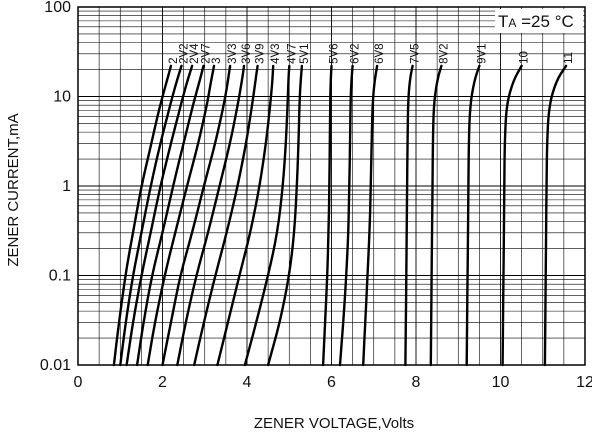 The image size is (592, 442). I want to click on zener-curve-6V2, so click(346, 215).